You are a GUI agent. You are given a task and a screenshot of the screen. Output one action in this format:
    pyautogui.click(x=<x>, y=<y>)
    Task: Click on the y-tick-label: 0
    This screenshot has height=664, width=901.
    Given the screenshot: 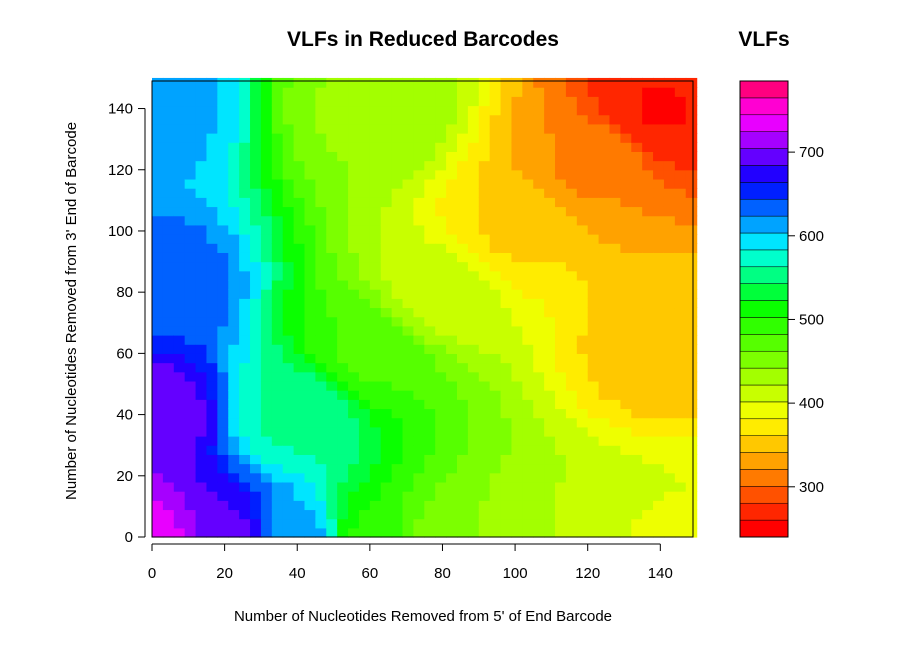 What is the action you would take?
    pyautogui.click(x=129, y=537)
    